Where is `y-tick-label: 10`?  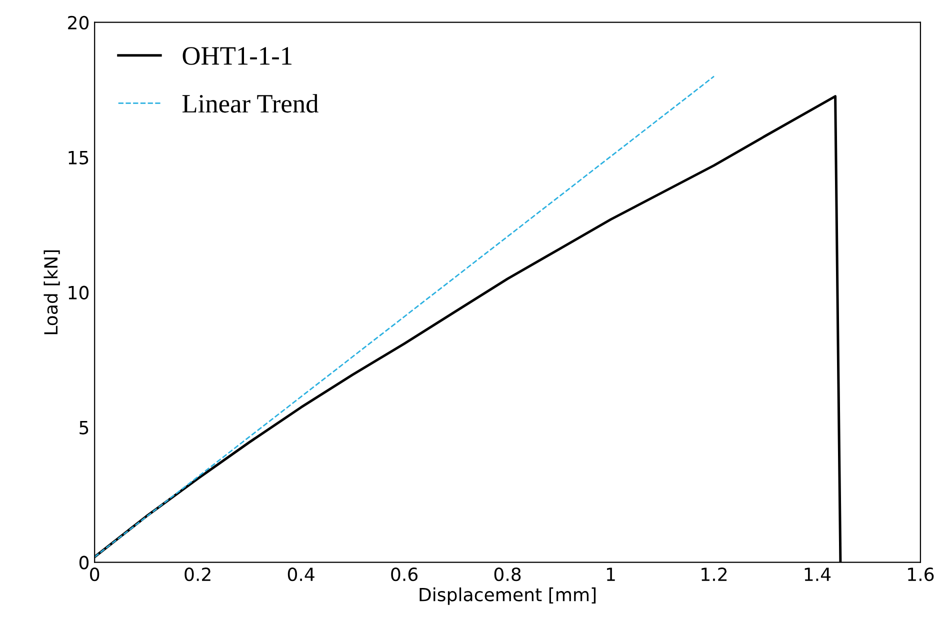
y-tick-label: 10 is located at coordinates (78, 293).